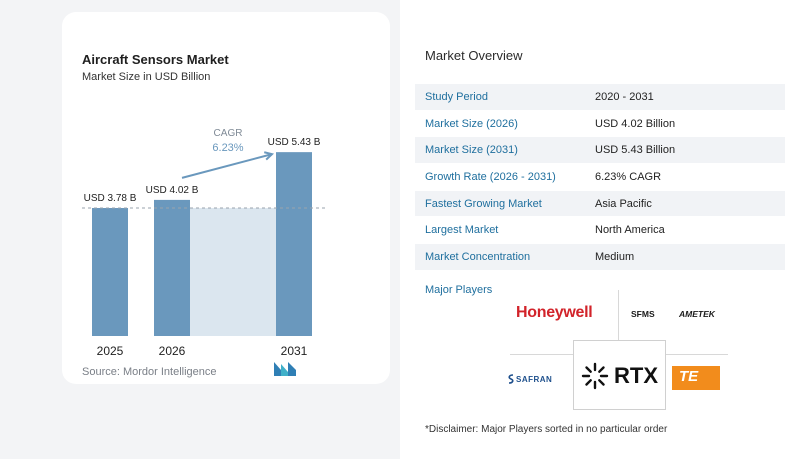  Describe the element at coordinates (462, 230) in the screenshot. I see `overview-label: Largest Market` at that location.